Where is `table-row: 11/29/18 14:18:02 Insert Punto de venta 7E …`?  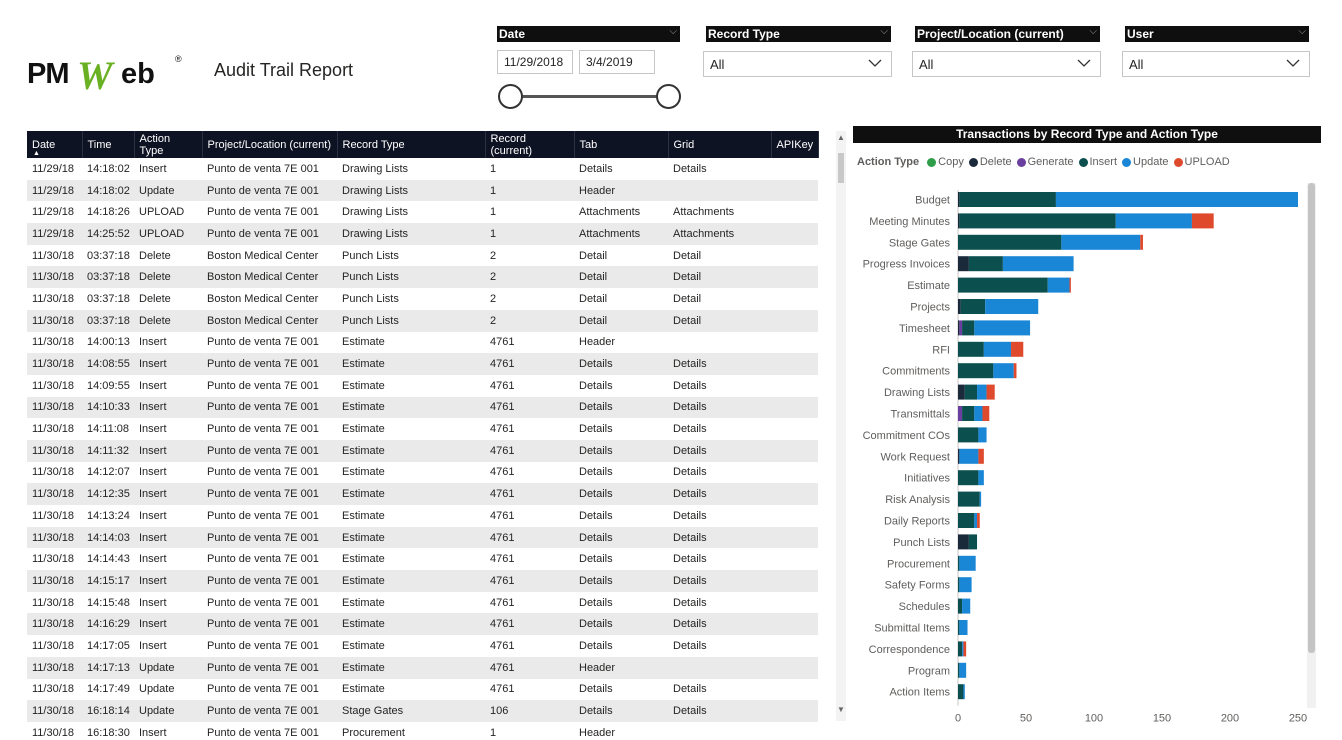
table-row: 11/29/18 14:18:02 Insert Punto de venta 7E … is located at coordinates (422, 169).